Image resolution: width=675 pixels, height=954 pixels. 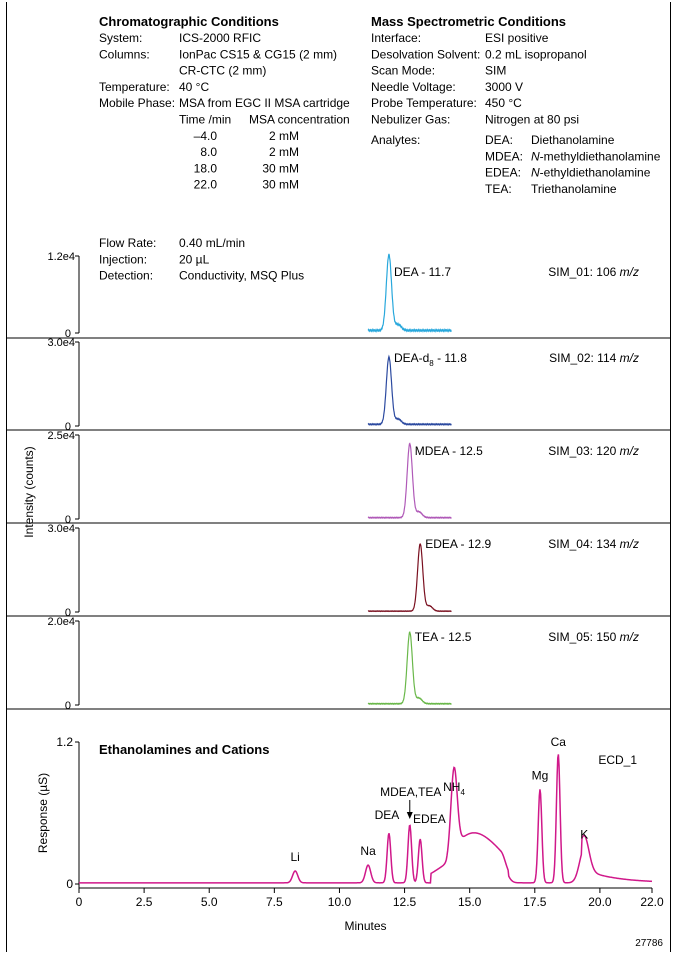 What do you see at coordinates (596, 156) in the screenshot?
I see `analyte-name: N-methyldiethanolamine` at bounding box center [596, 156].